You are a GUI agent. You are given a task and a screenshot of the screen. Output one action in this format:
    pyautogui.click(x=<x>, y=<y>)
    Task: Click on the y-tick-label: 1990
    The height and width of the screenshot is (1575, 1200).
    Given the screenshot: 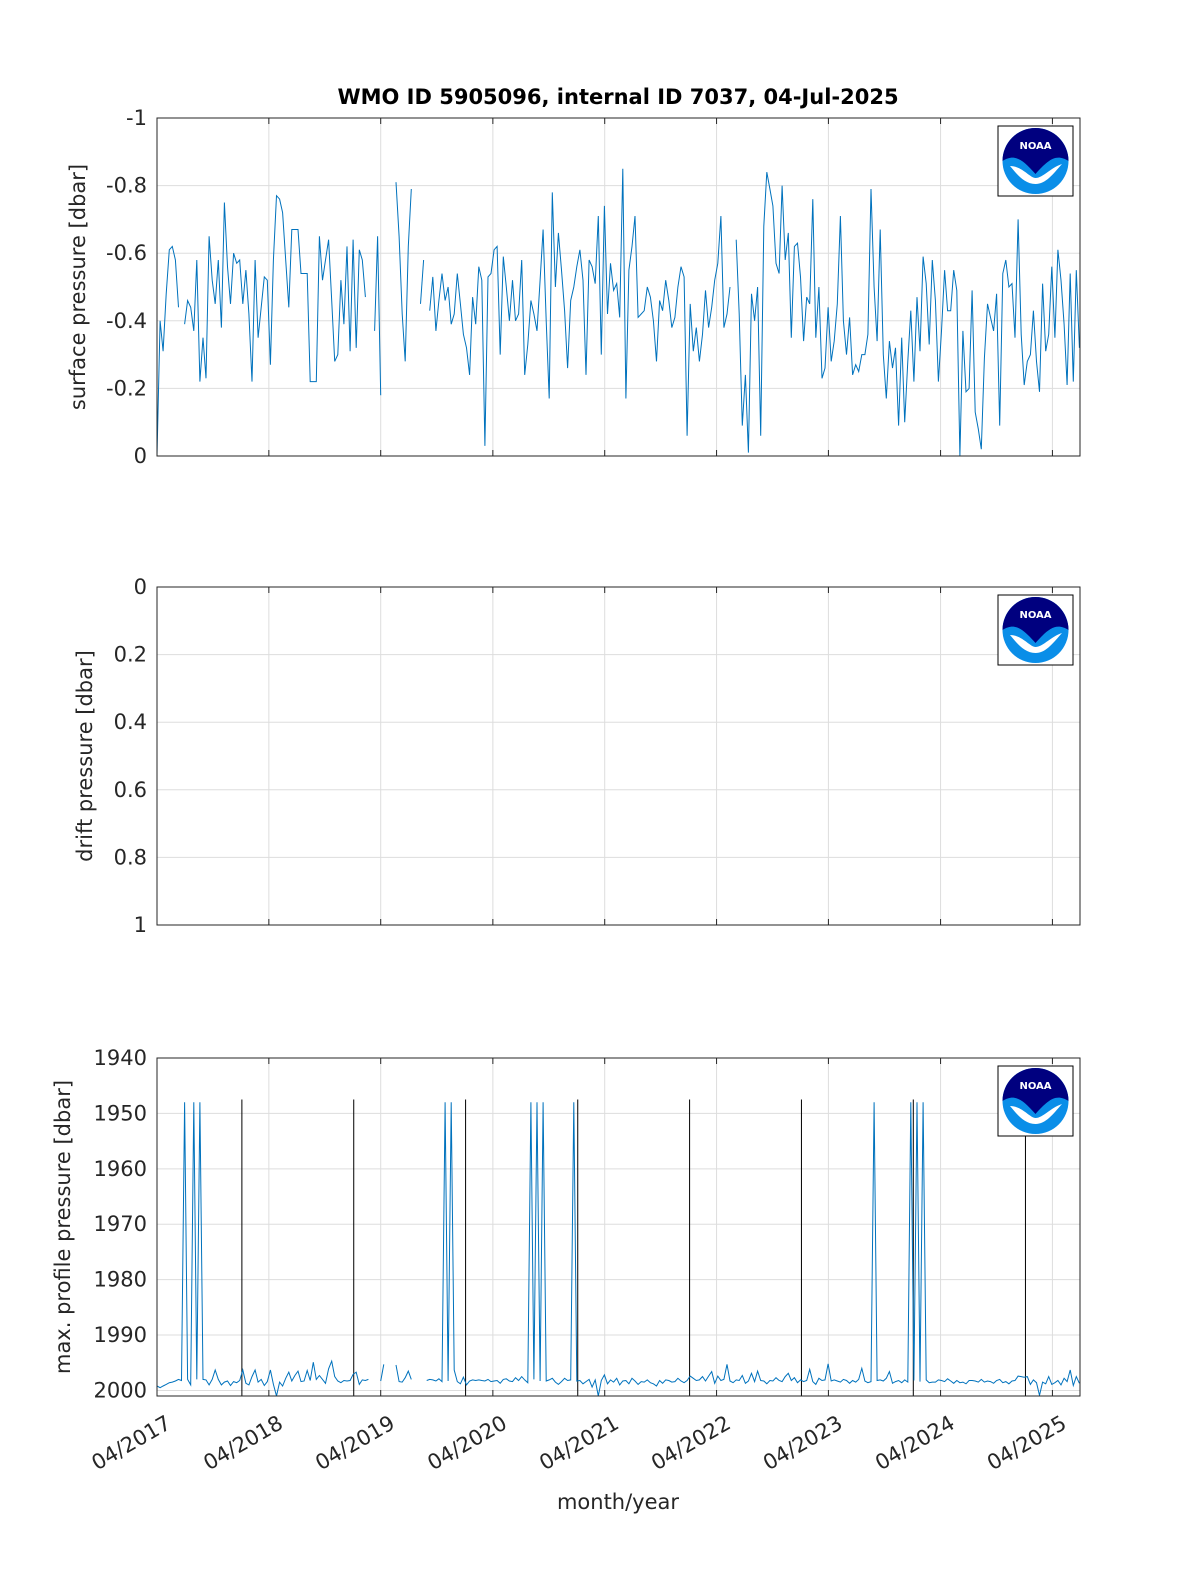 What is the action you would take?
    pyautogui.click(x=120, y=1335)
    